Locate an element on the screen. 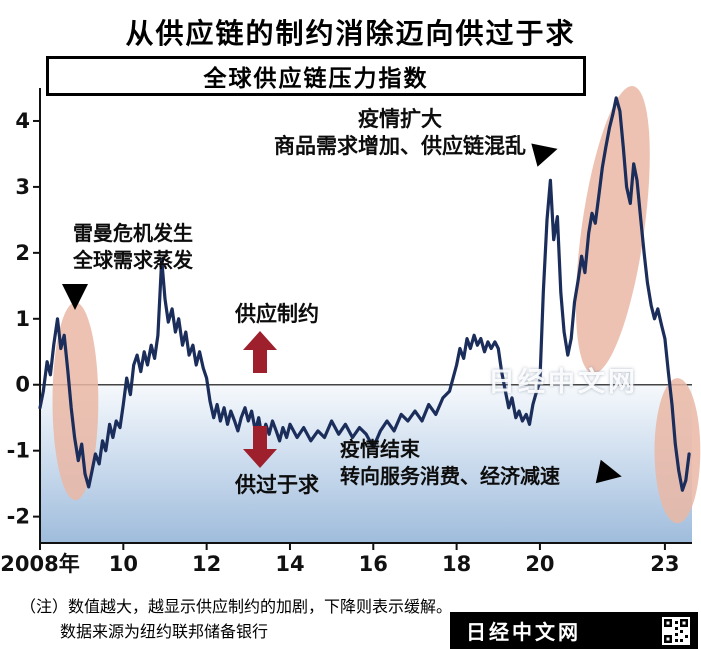 The image size is (701, 649). x-tick-label: 14 is located at coordinates (289, 564).